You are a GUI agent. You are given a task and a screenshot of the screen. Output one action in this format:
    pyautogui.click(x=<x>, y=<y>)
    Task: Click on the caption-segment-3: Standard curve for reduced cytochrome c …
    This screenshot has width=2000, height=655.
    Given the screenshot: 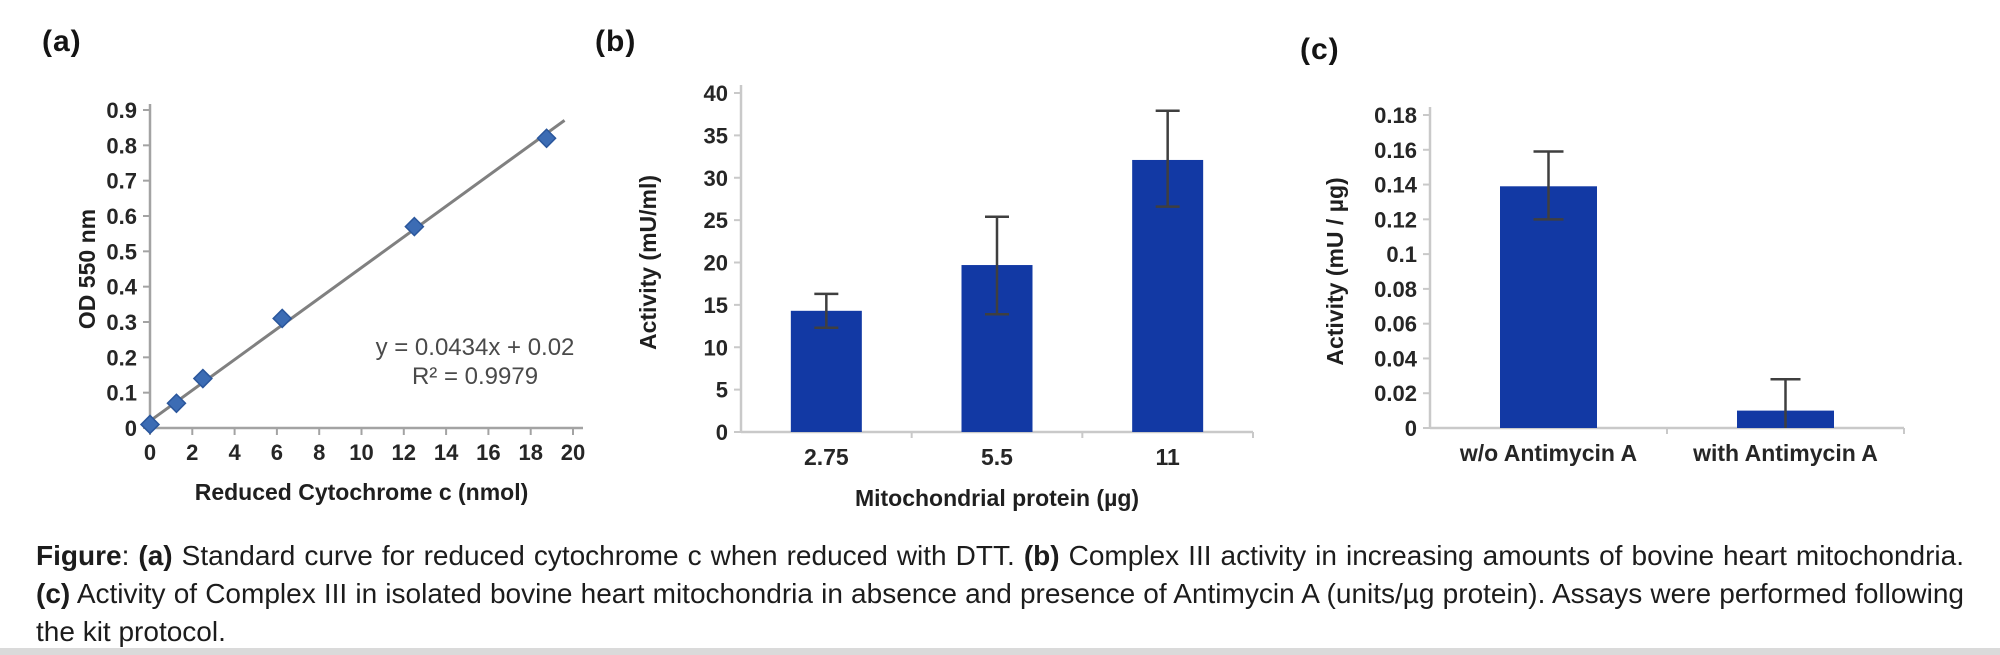 What is the action you would take?
    pyautogui.click(x=598, y=555)
    